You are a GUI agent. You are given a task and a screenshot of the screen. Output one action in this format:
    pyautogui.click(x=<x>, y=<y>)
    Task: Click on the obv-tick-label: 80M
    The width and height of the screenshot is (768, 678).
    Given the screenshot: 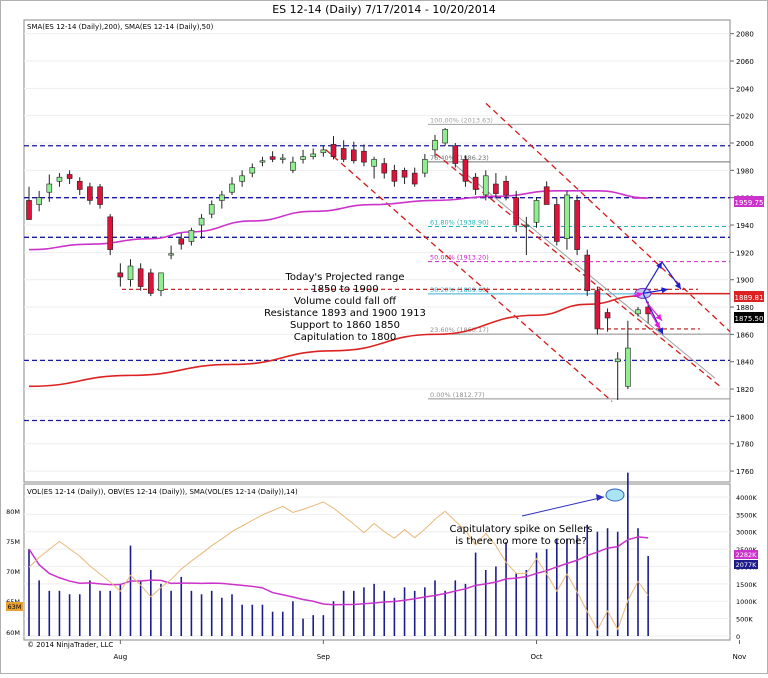 What is the action you would take?
    pyautogui.click(x=13, y=512)
    